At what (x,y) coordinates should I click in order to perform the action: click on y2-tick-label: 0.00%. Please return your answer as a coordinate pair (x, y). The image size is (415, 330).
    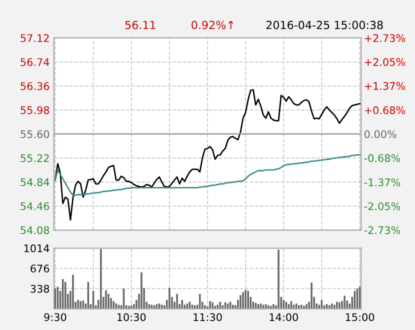
    Looking at the image, I should click on (380, 134).